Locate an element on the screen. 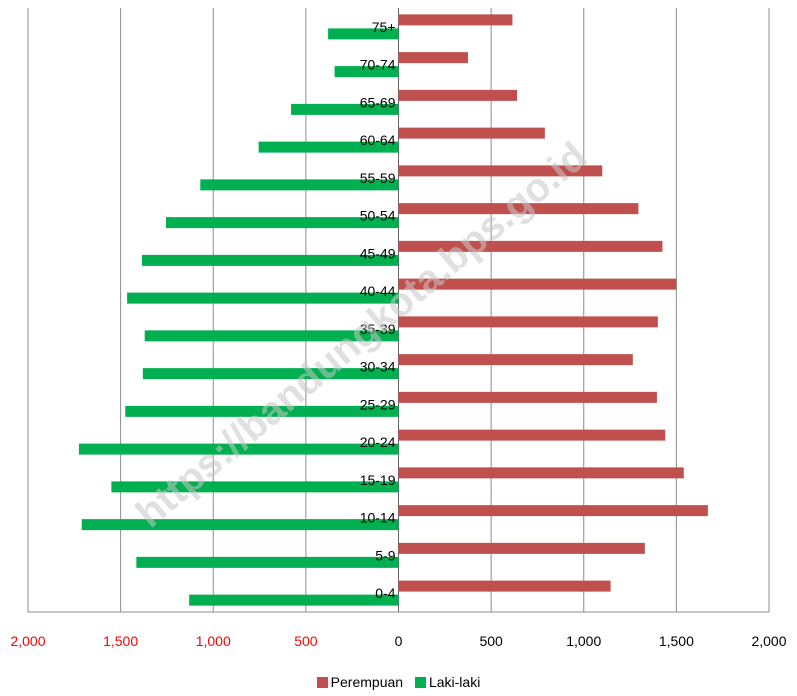 Image resolution: width=797 pixels, height=696 pixels. category-label: 0-4 is located at coordinates (385, 593).